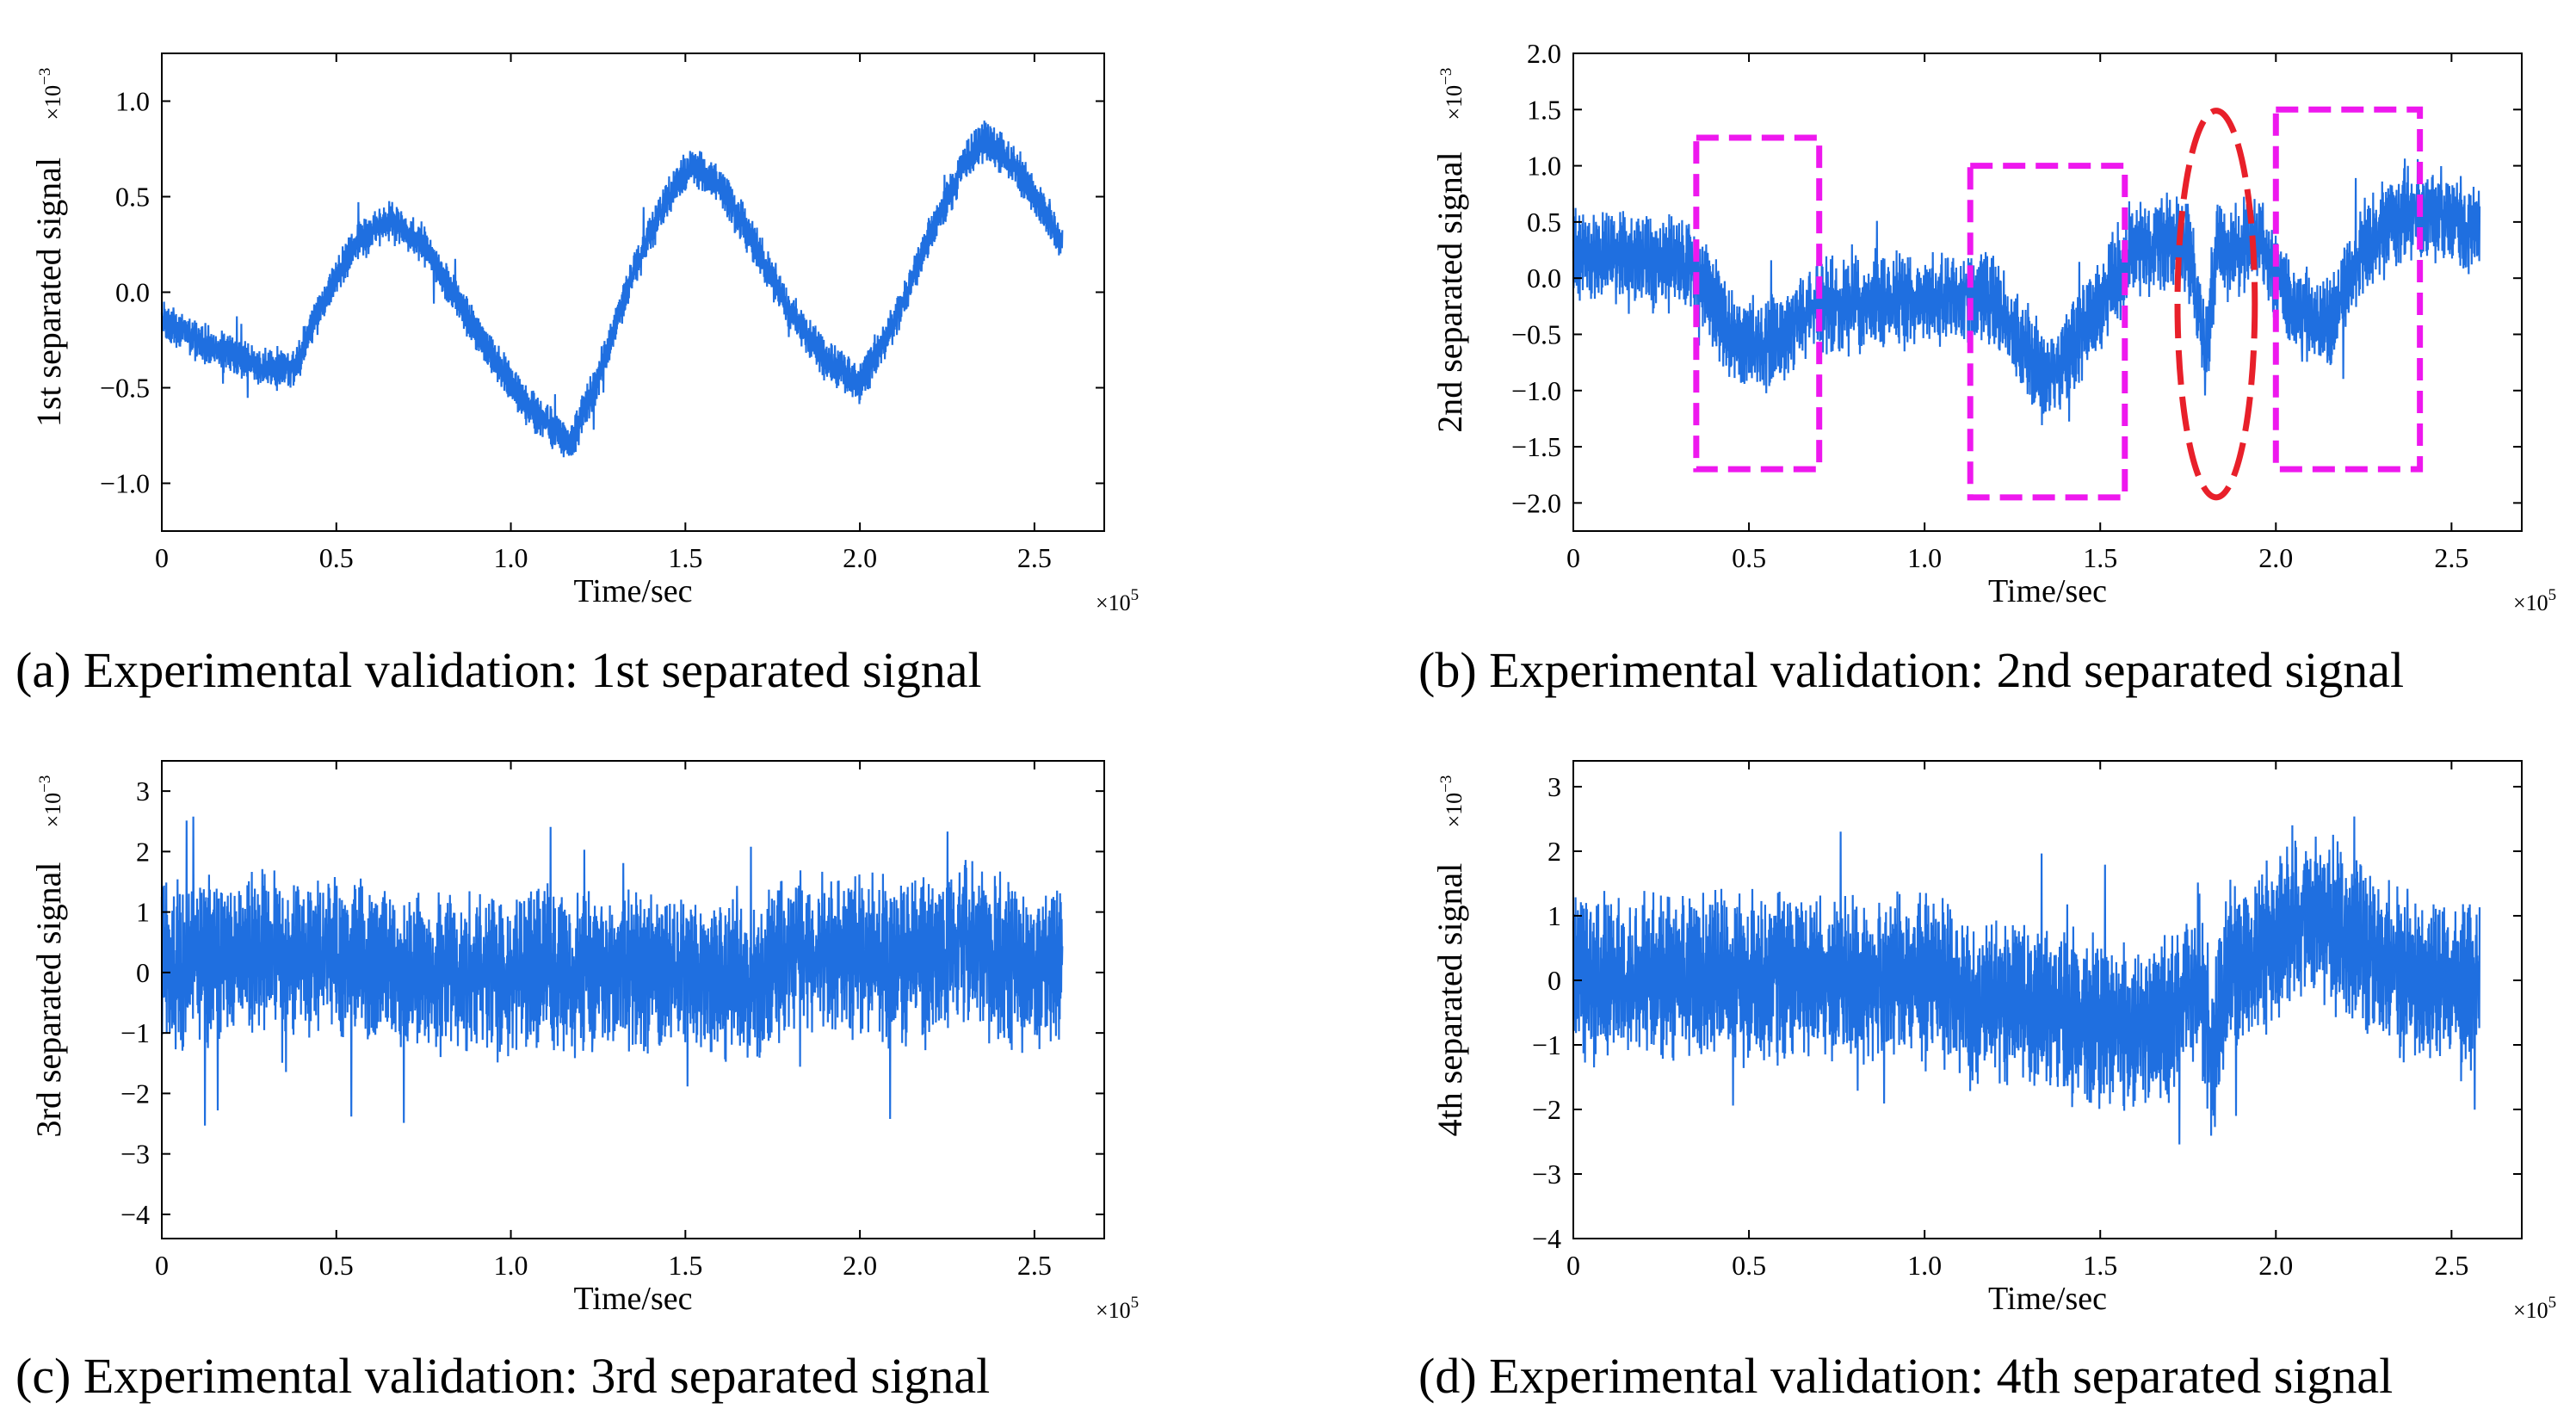 Image resolution: width=2576 pixels, height=1415 pixels. Describe the element at coordinates (1536, 503) in the screenshot. I see `y-tick-label: −2.0` at that location.